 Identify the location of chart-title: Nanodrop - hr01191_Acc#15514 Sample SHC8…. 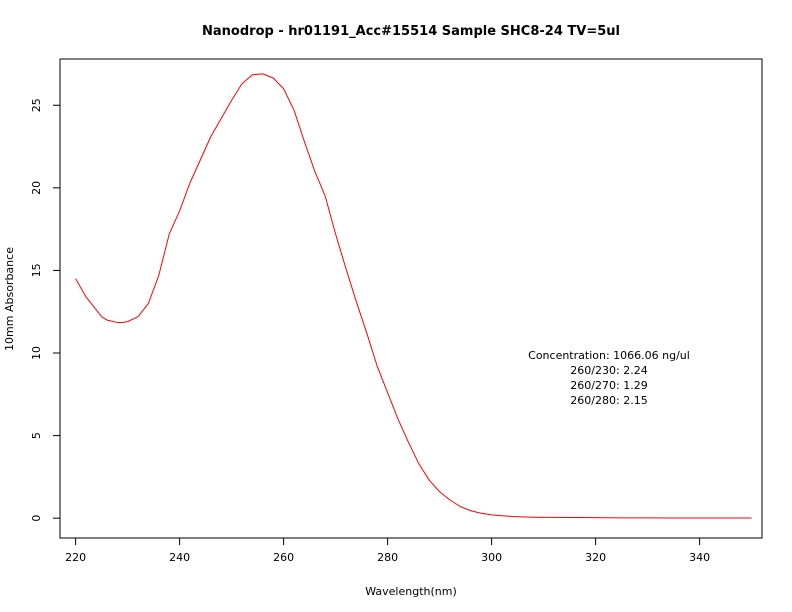
(411, 31).